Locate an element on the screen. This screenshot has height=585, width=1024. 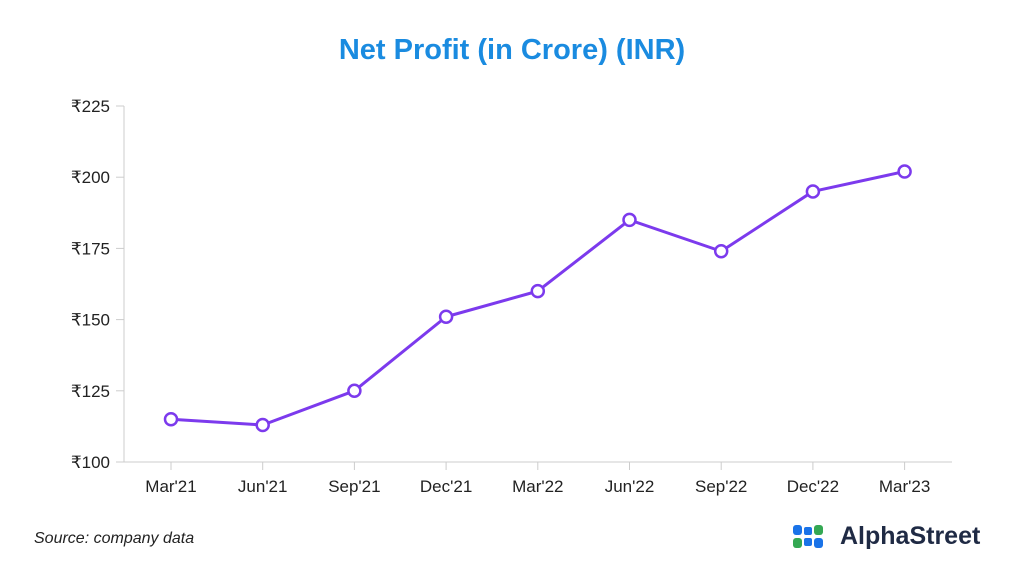
y-tick-label: ₹200 is located at coordinates (90, 177).